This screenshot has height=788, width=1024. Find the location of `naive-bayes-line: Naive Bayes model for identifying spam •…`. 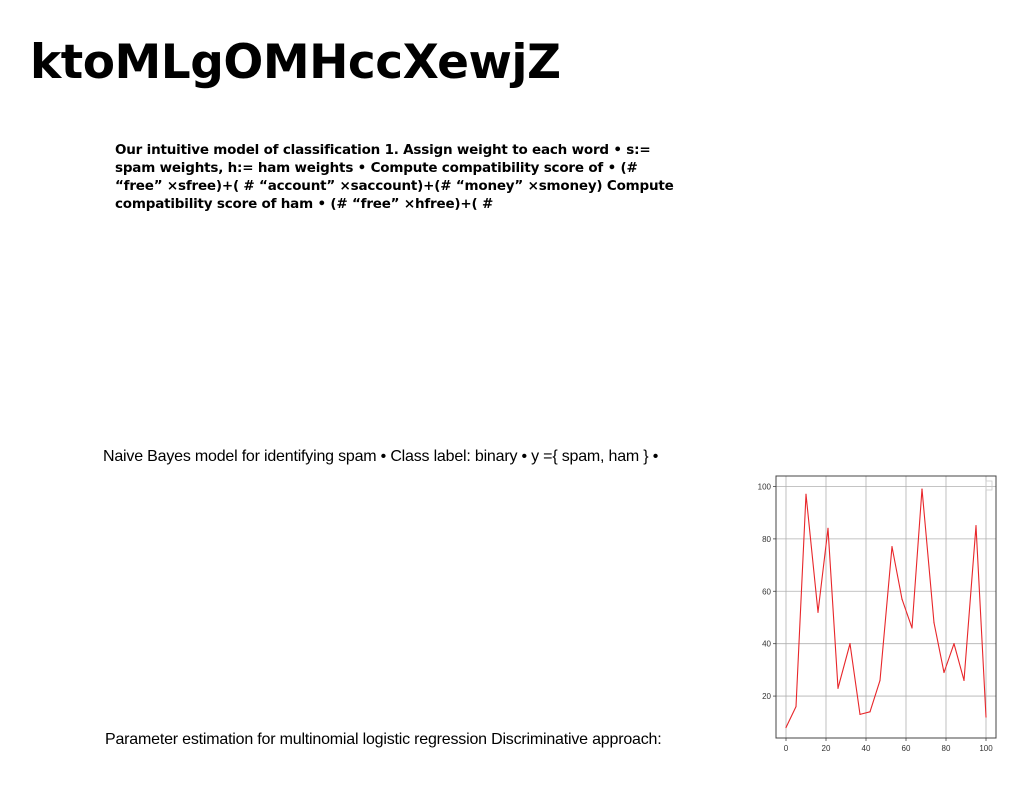

naive-bayes-line: Naive Bayes model for identifying spam •… is located at coordinates (381, 456).